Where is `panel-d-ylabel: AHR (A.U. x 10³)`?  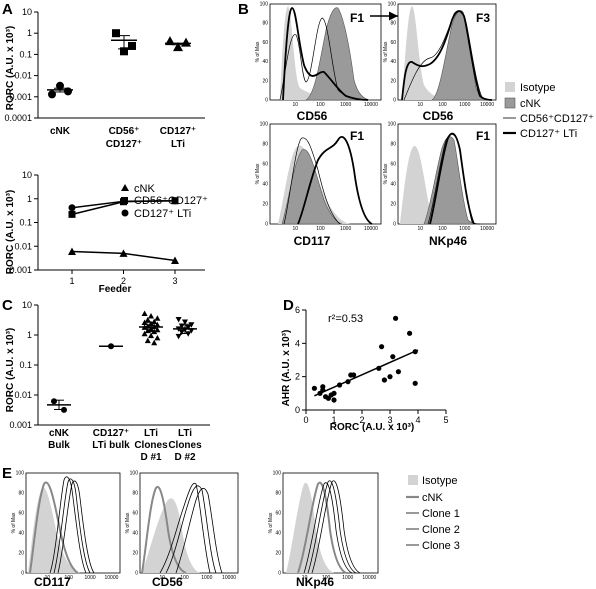
panel-d-ylabel: AHR (A.U. x 10³) is located at coordinates (286, 368).